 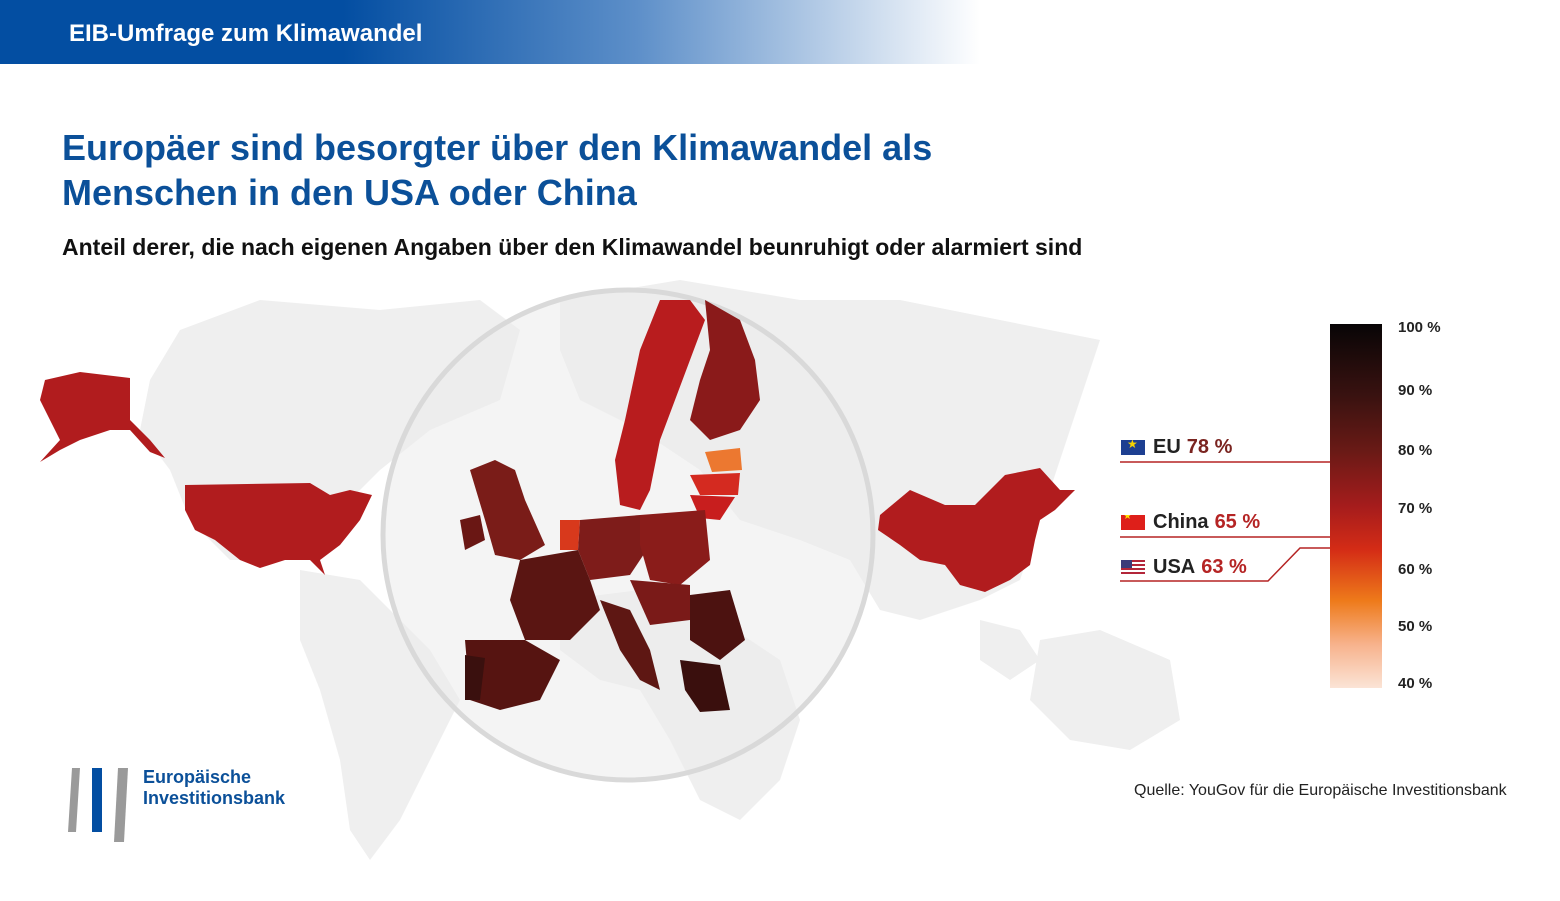 What do you see at coordinates (1415, 450) in the screenshot?
I see `scale-tick-80: 80 %` at bounding box center [1415, 450].